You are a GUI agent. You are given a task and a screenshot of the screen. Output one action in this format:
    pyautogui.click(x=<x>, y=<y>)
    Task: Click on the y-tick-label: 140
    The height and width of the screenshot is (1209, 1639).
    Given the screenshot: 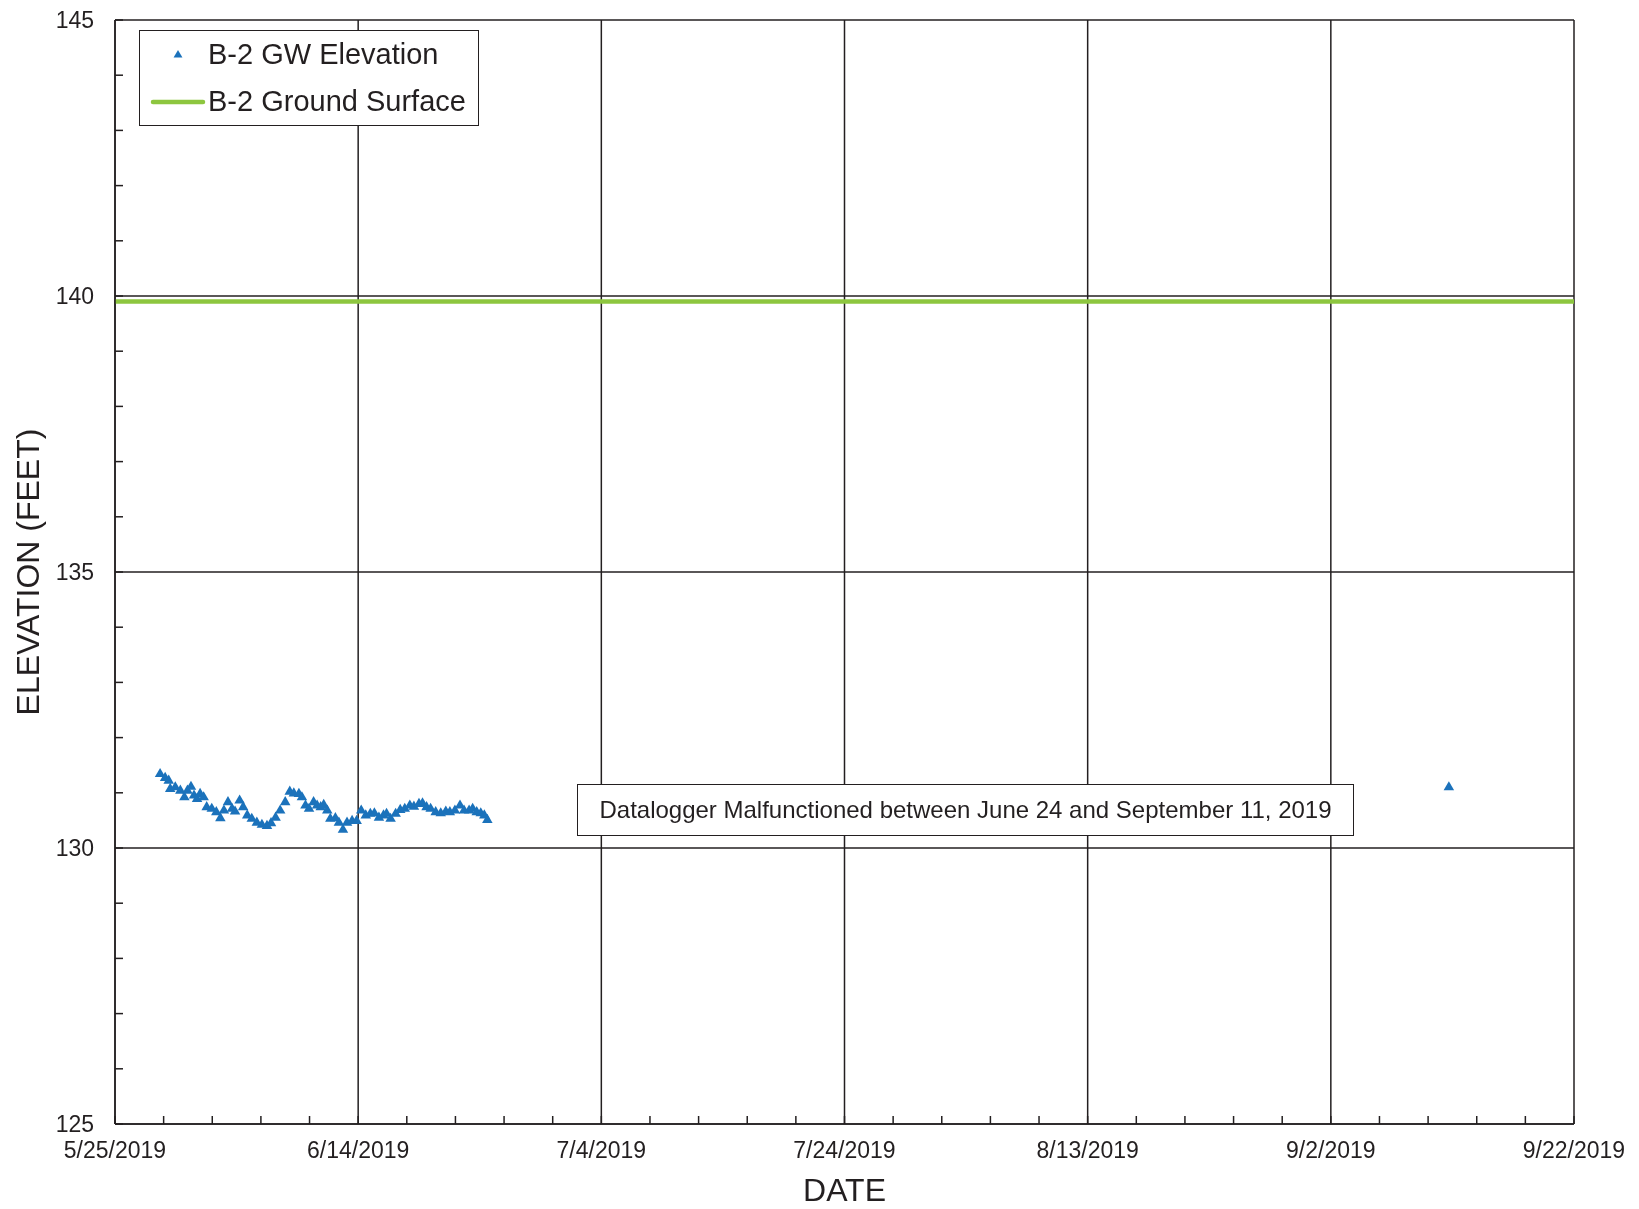 What is the action you would take?
    pyautogui.click(x=74, y=296)
    